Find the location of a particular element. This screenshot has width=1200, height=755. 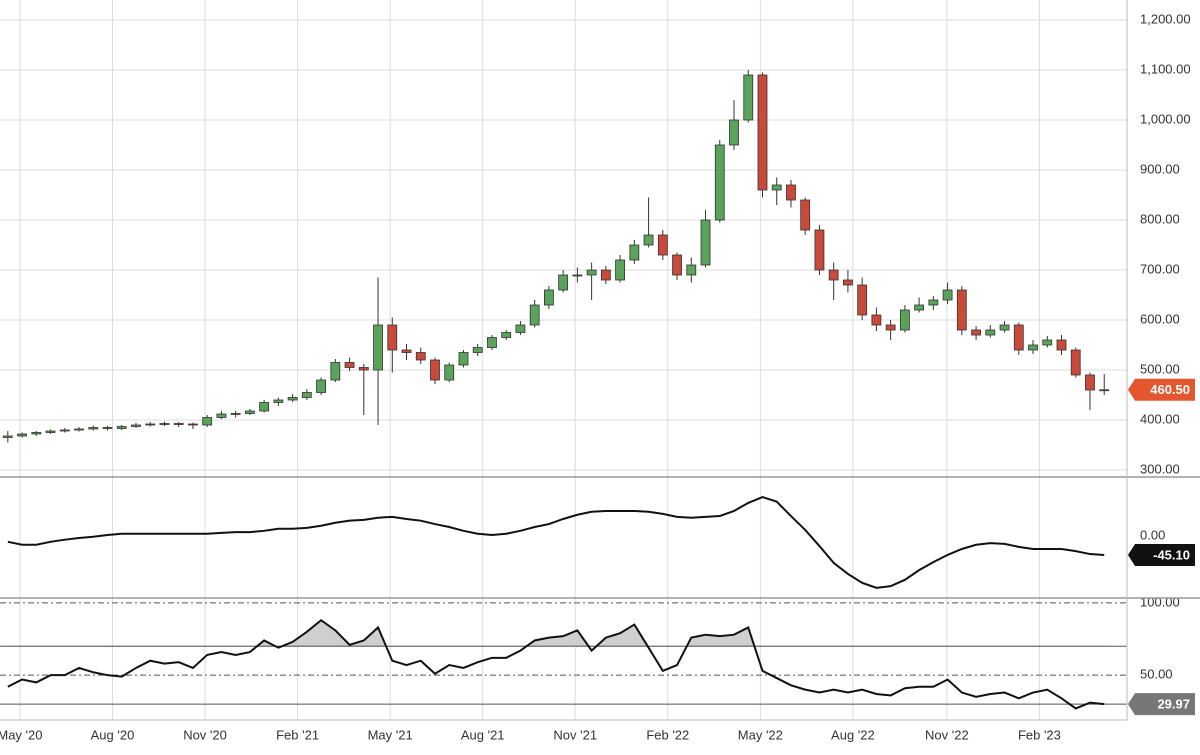

x-tick-label: Aug '20 is located at coordinates (113, 734).